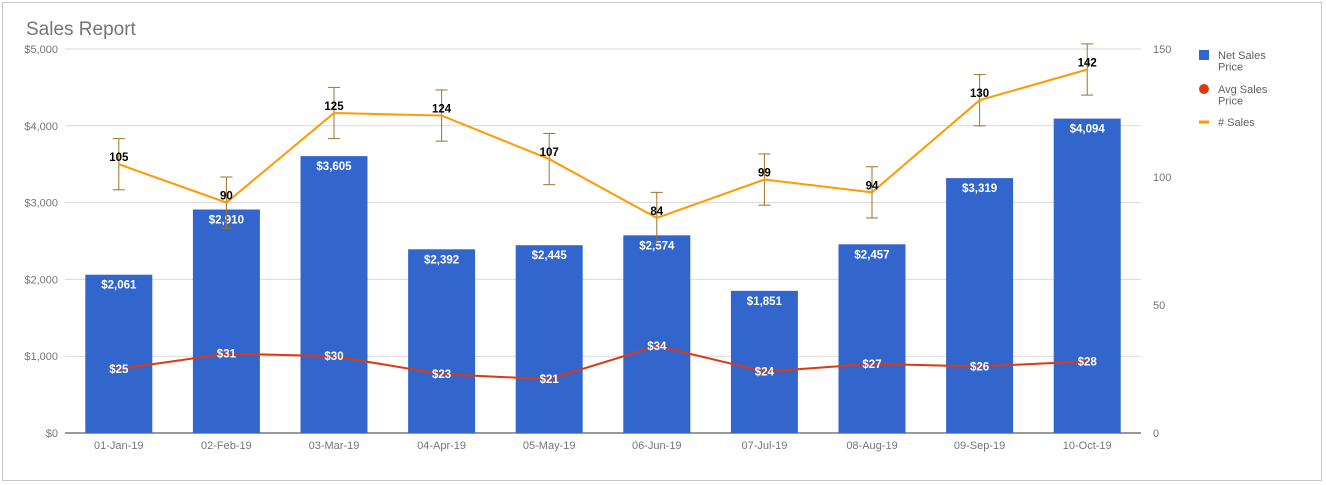 Image resolution: width=1326 pixels, height=485 pixels. What do you see at coordinates (41, 357) in the screenshot?
I see `y-left-tick-label: $1,000` at bounding box center [41, 357].